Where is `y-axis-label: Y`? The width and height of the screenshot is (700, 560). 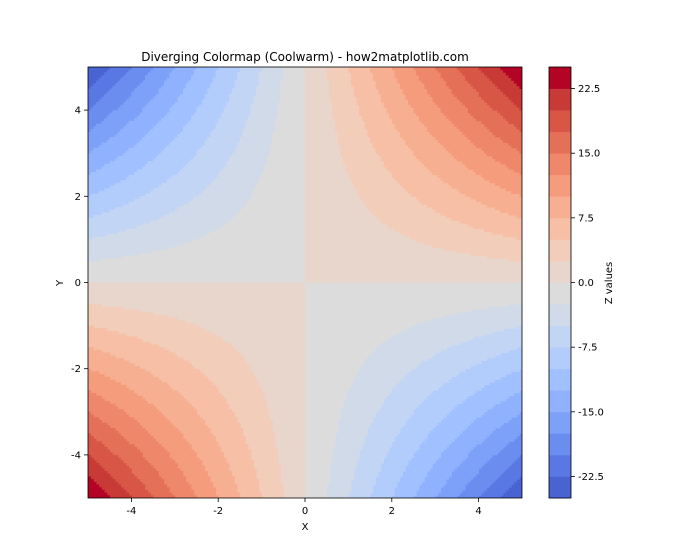 y-axis-label: Y is located at coordinates (60, 283).